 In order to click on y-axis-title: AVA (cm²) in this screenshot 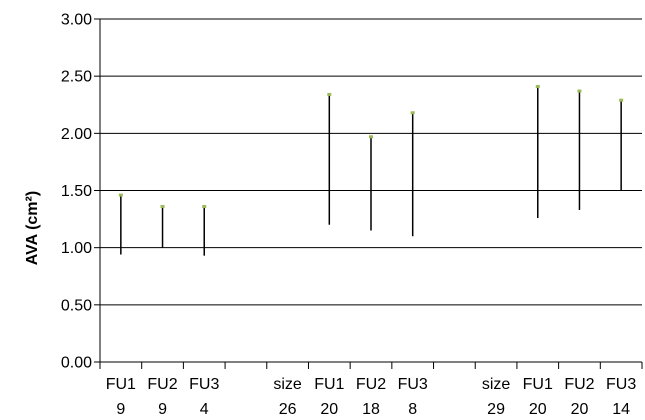, I will do `click(32, 228)`.